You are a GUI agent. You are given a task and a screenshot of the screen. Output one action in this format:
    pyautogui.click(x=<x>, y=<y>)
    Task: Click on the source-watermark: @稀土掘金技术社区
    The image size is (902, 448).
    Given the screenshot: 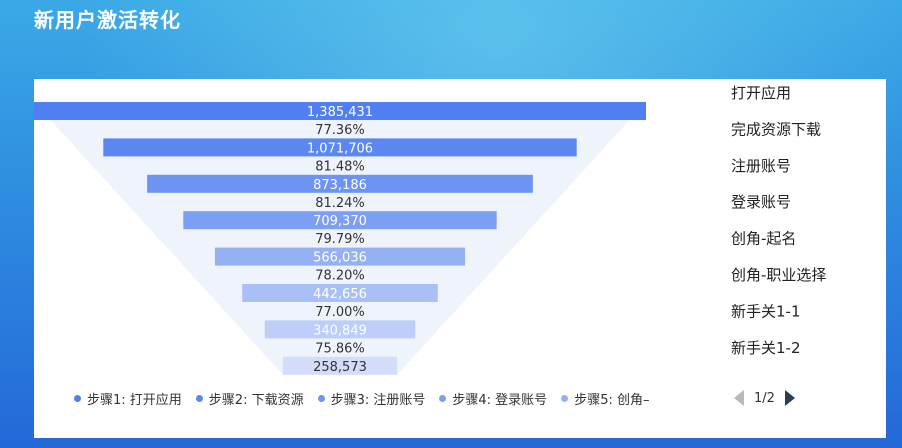 What is the action you would take?
    pyautogui.click(x=821, y=427)
    